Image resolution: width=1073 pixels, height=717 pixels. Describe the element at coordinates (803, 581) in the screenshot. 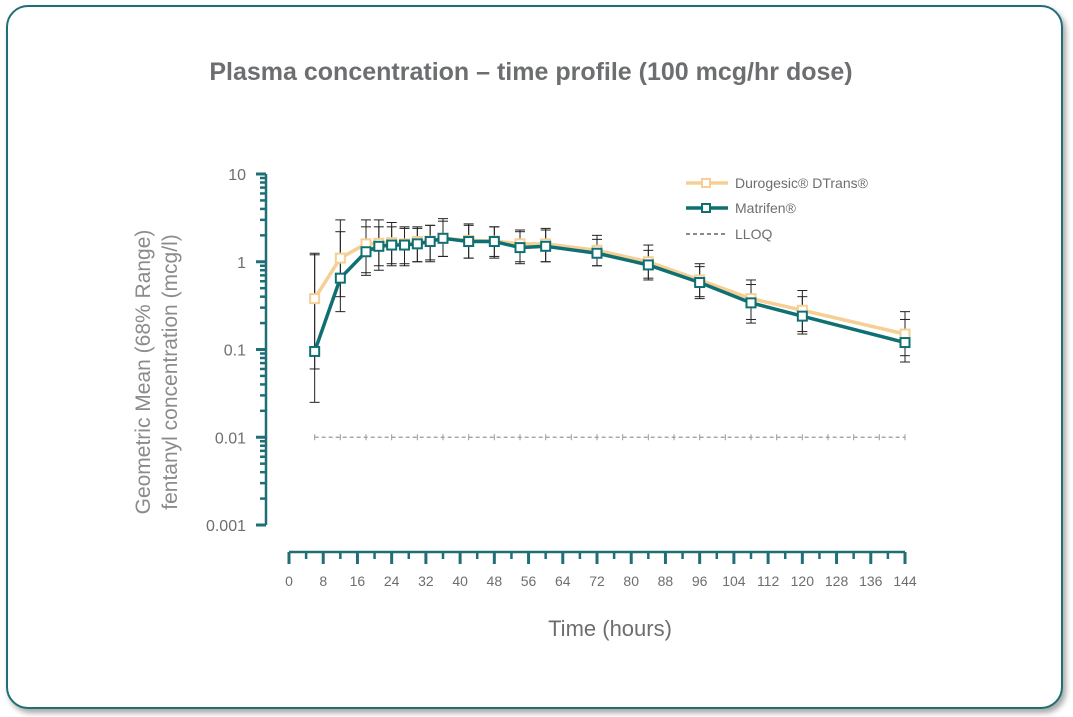

I see `x-tick-label: 120` at that location.